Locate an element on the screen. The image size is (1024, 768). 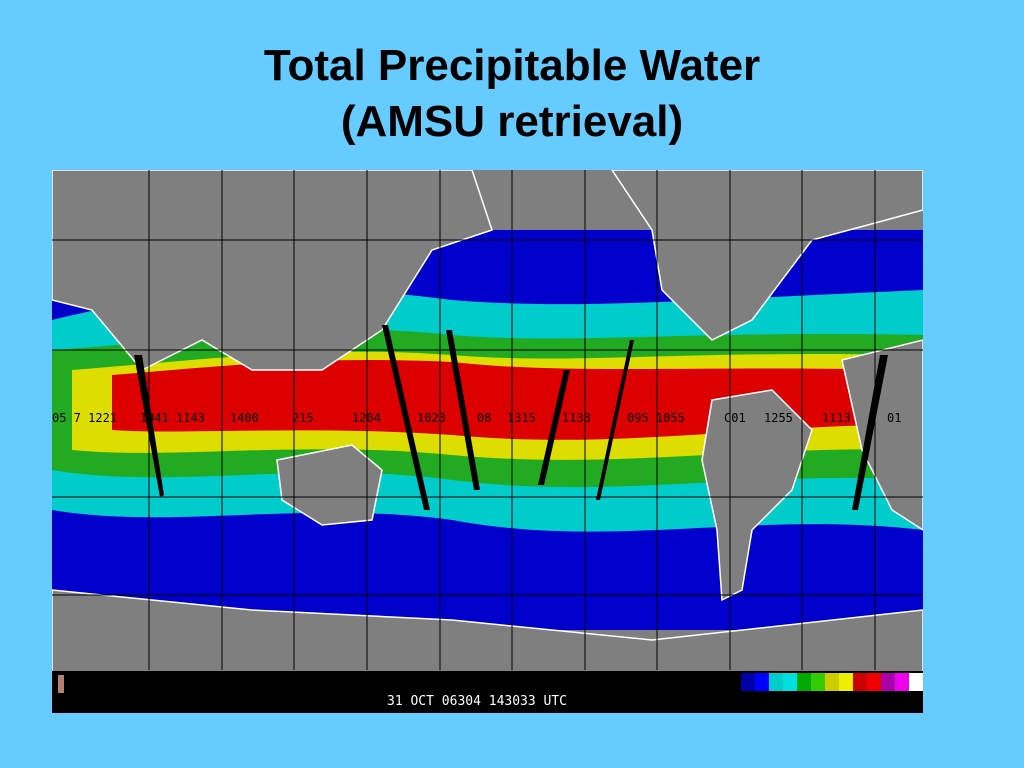
orbit-label: 1113 is located at coordinates (836, 418).